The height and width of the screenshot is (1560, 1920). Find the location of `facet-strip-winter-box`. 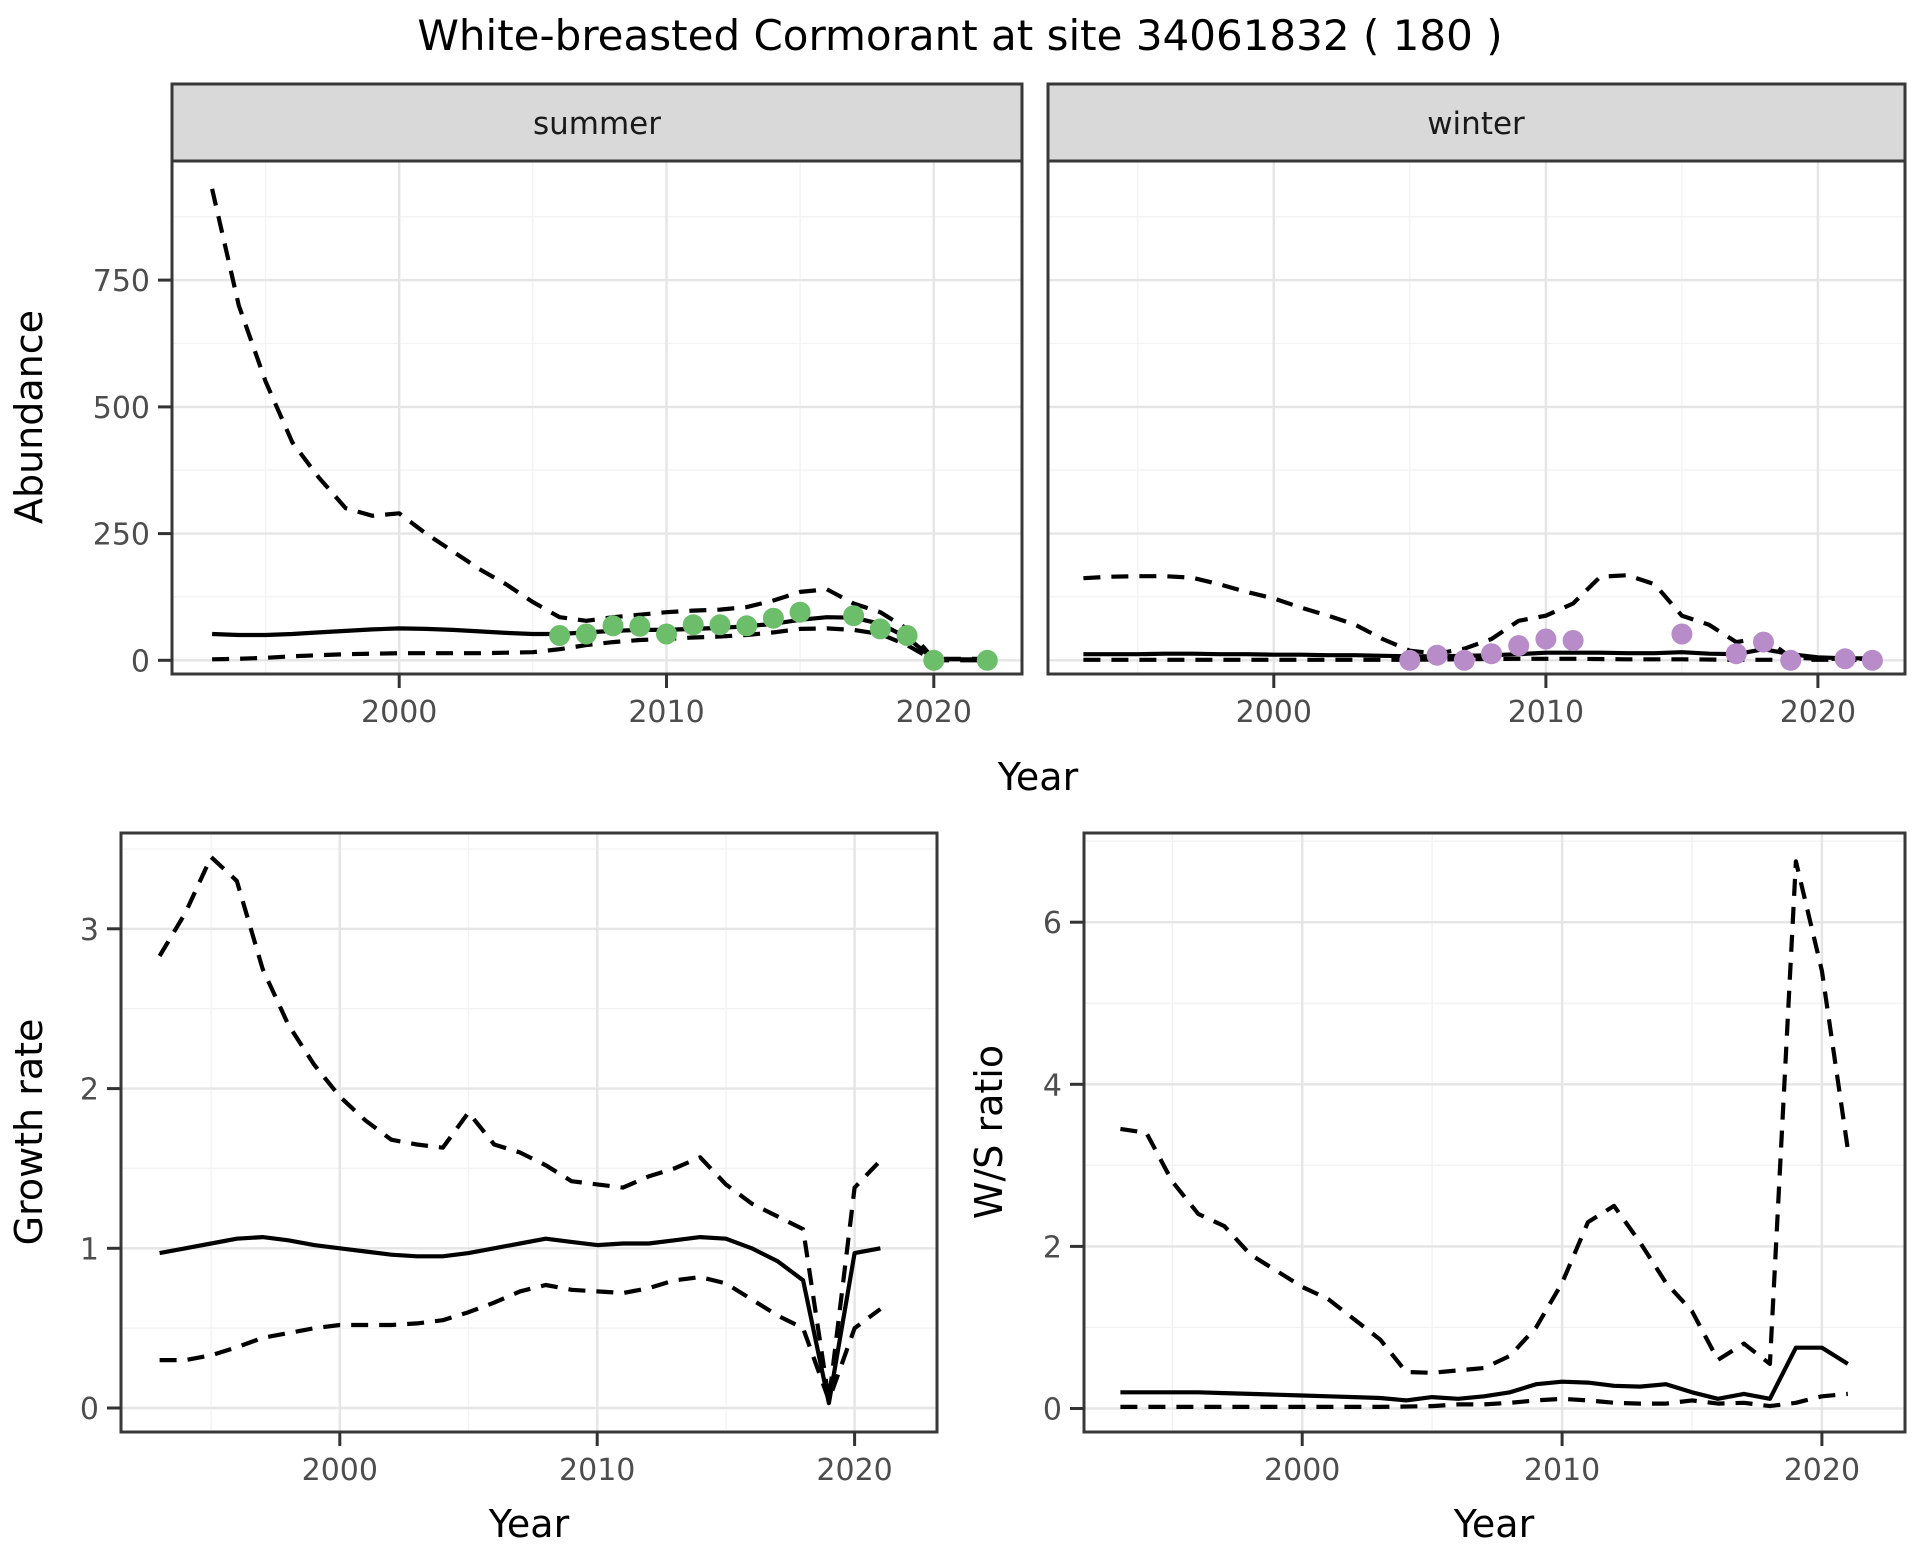

facet-strip-winter-box is located at coordinates (1476, 122).